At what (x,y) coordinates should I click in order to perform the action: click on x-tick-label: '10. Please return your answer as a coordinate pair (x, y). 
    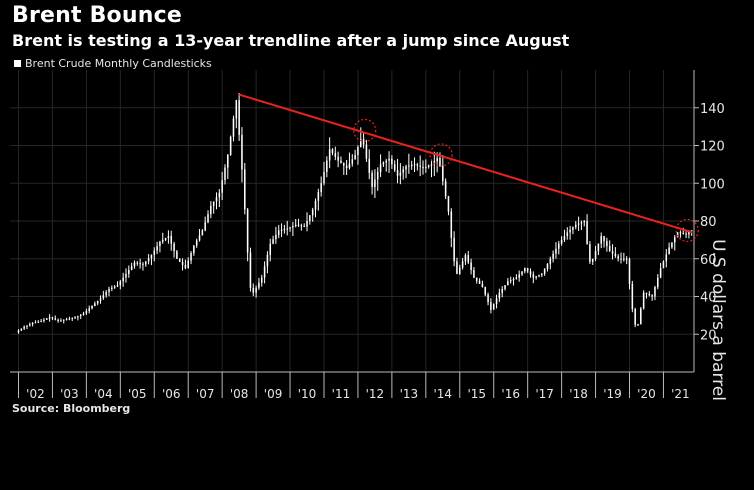
    Looking at the image, I should click on (307, 394).